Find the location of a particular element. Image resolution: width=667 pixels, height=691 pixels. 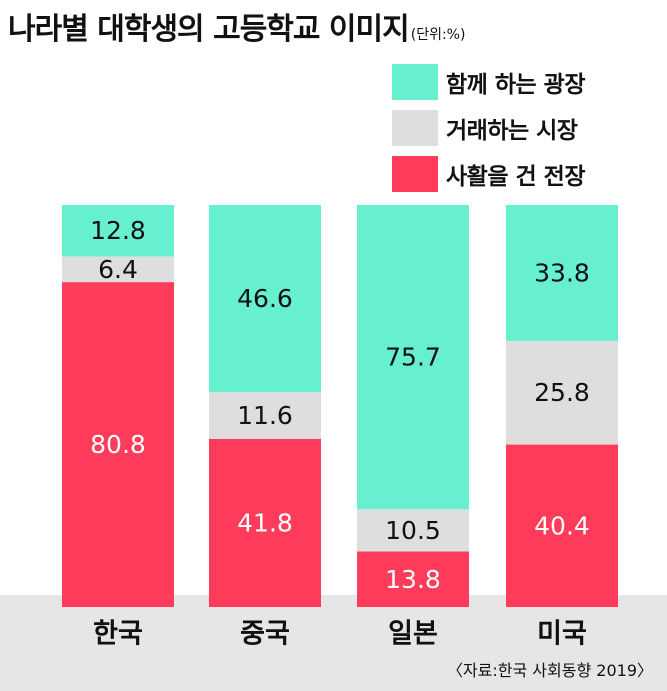

data-label-market-1: 6.4 is located at coordinates (118, 269).